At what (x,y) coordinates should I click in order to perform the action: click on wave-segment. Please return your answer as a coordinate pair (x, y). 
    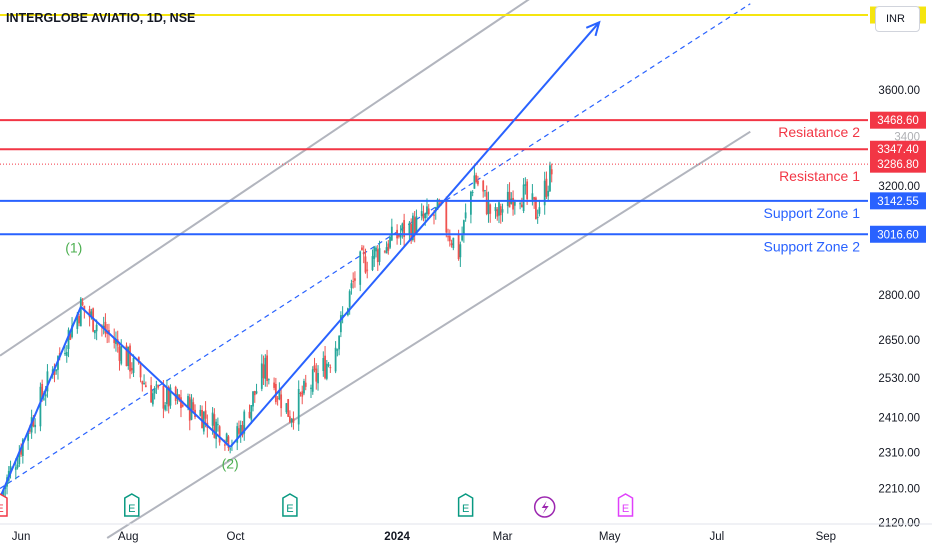
    Looking at the image, I should click on (41, 402).